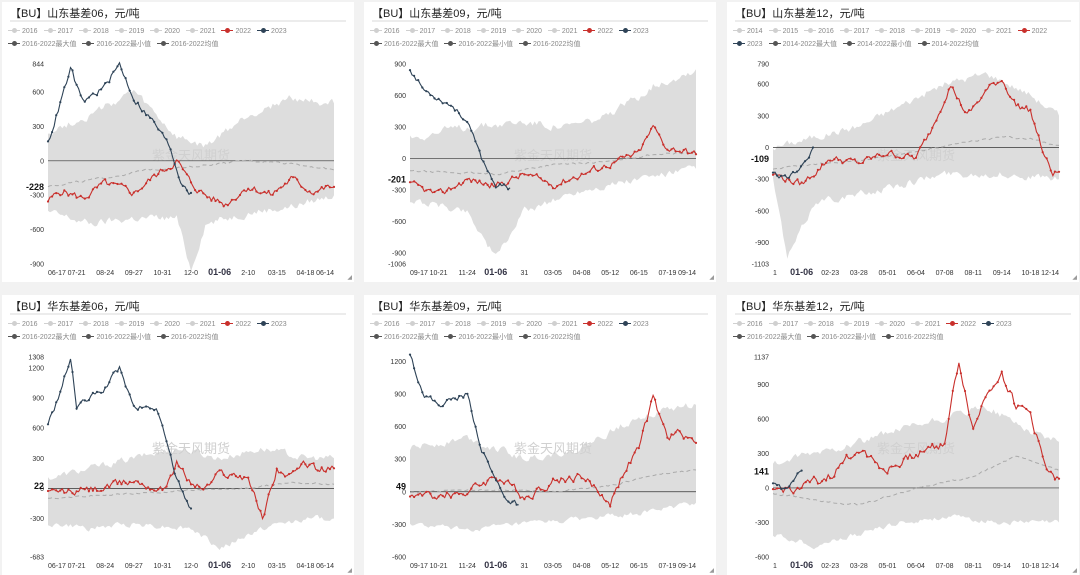 This screenshot has height=575, width=1080. I want to click on series-mean-line, so click(191, 173).